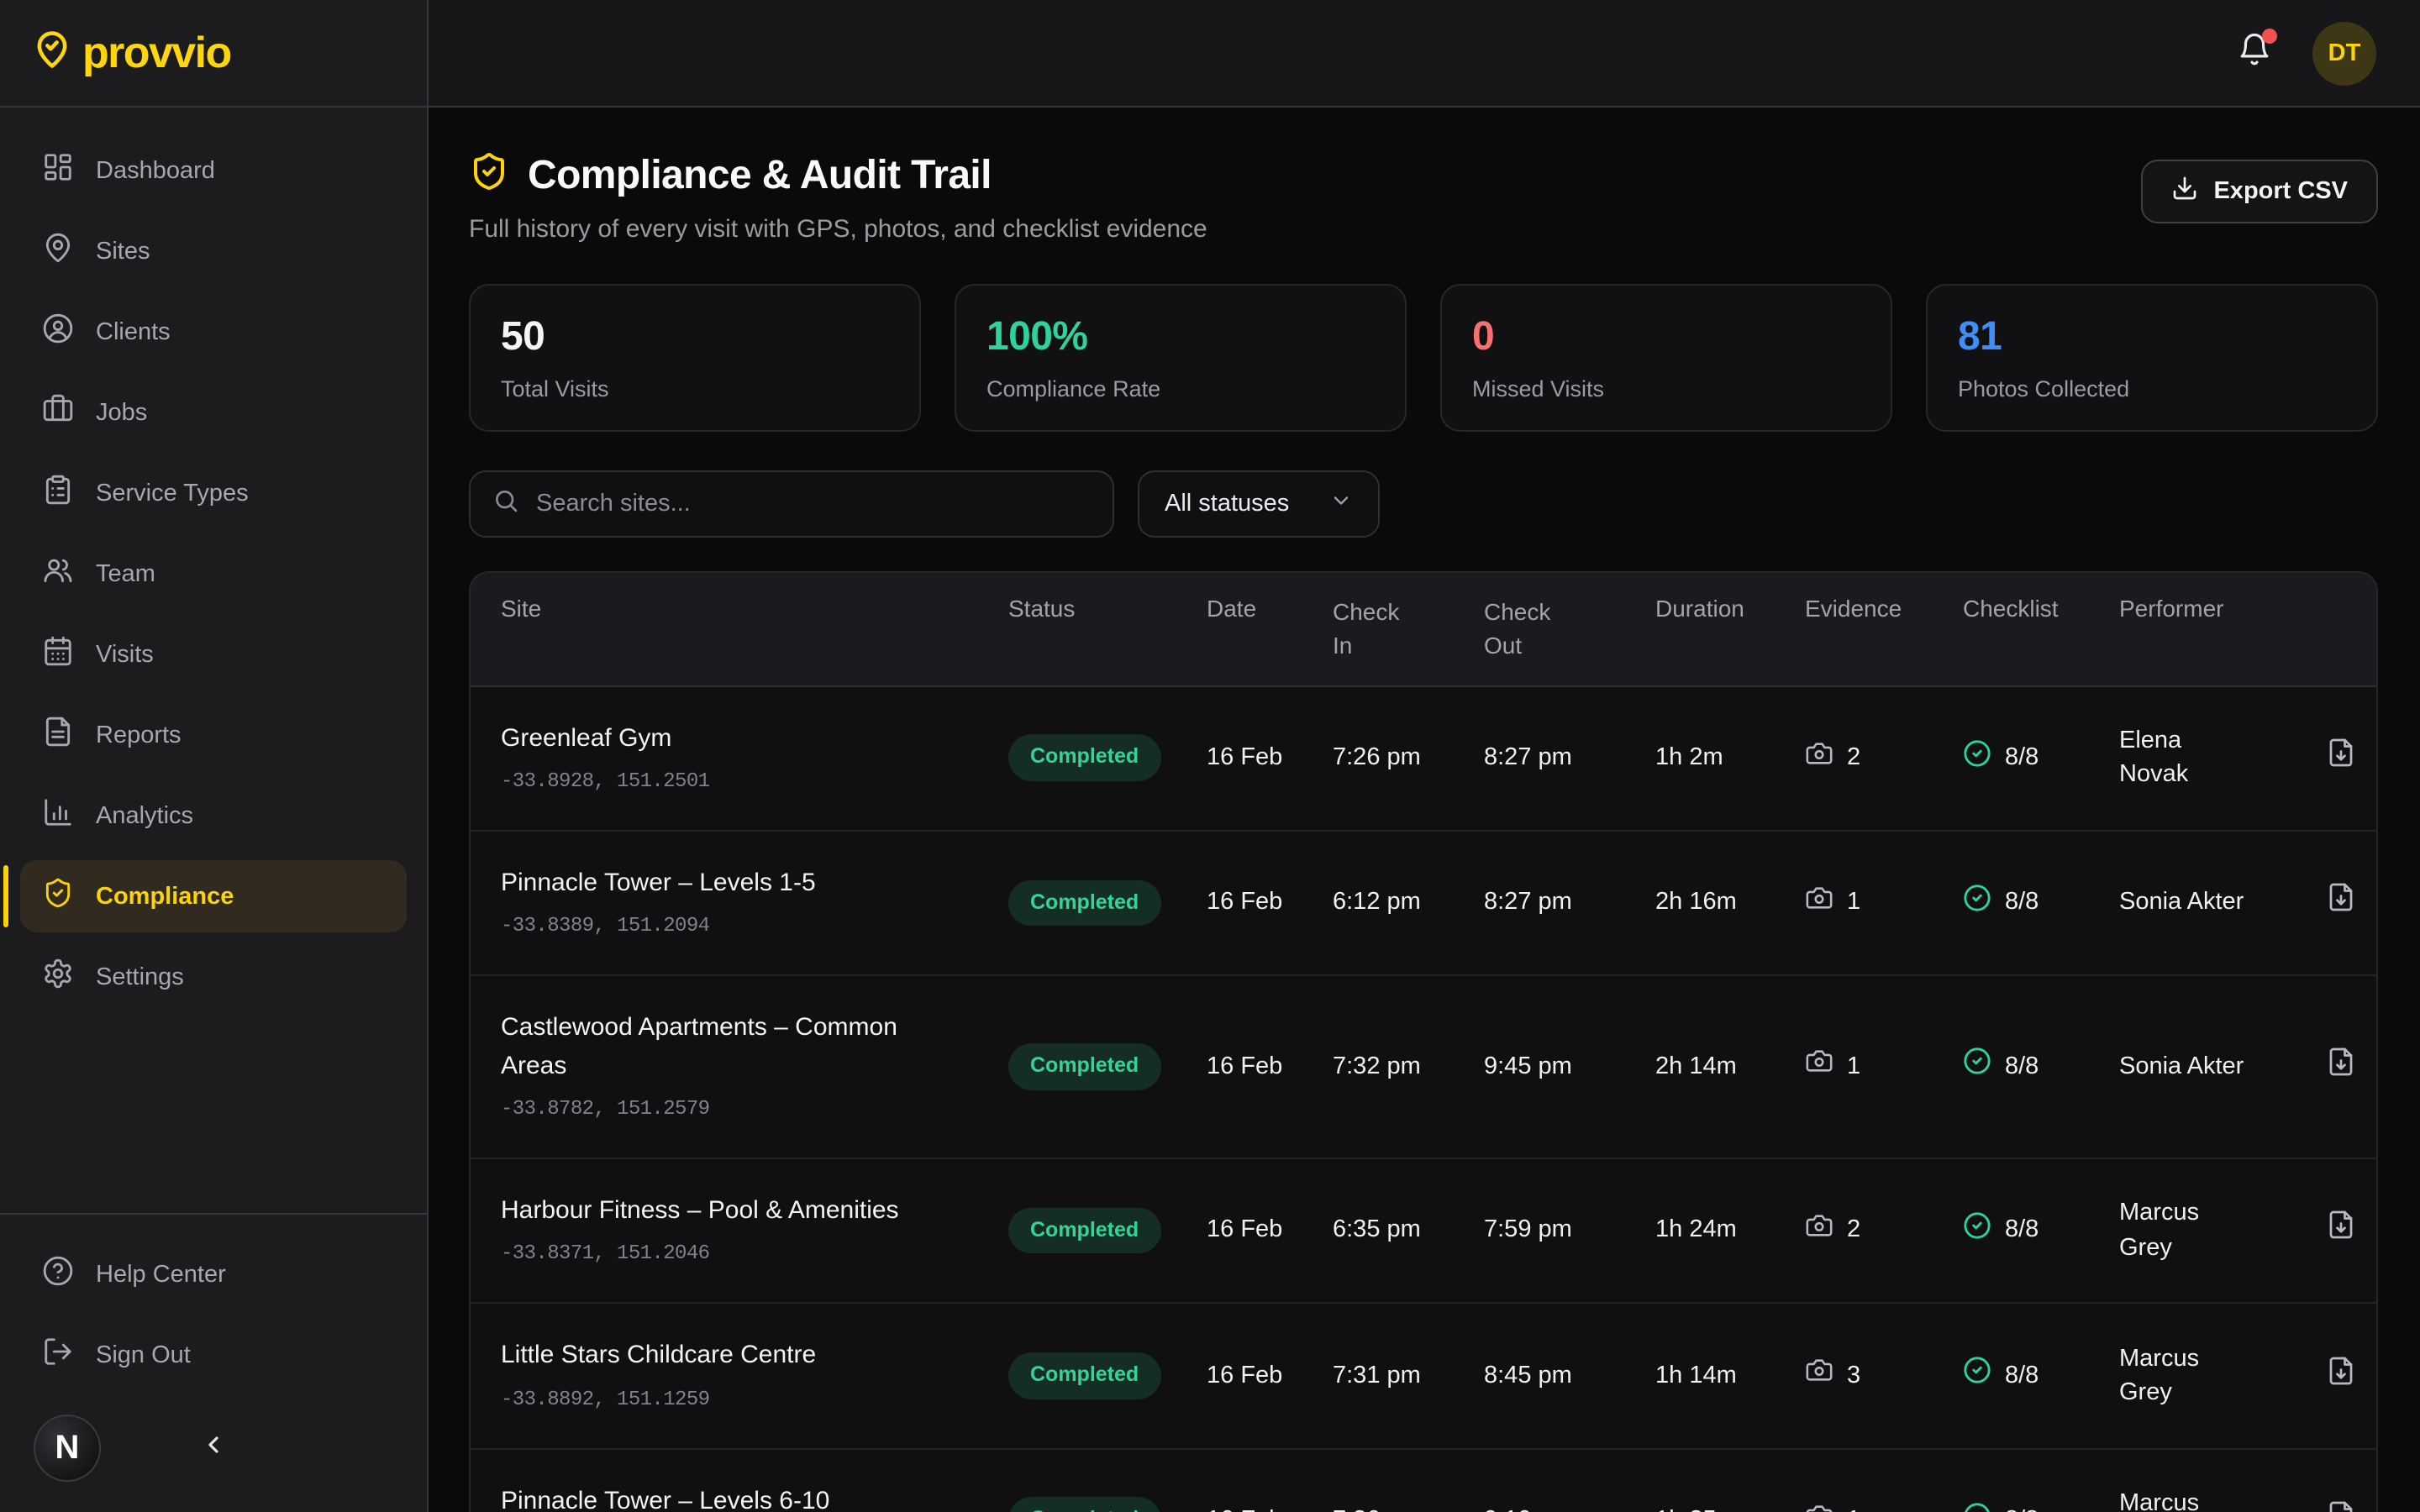  What do you see at coordinates (2222, 1499) in the screenshot?
I see `performer-cell: Marcus Grey` at bounding box center [2222, 1499].